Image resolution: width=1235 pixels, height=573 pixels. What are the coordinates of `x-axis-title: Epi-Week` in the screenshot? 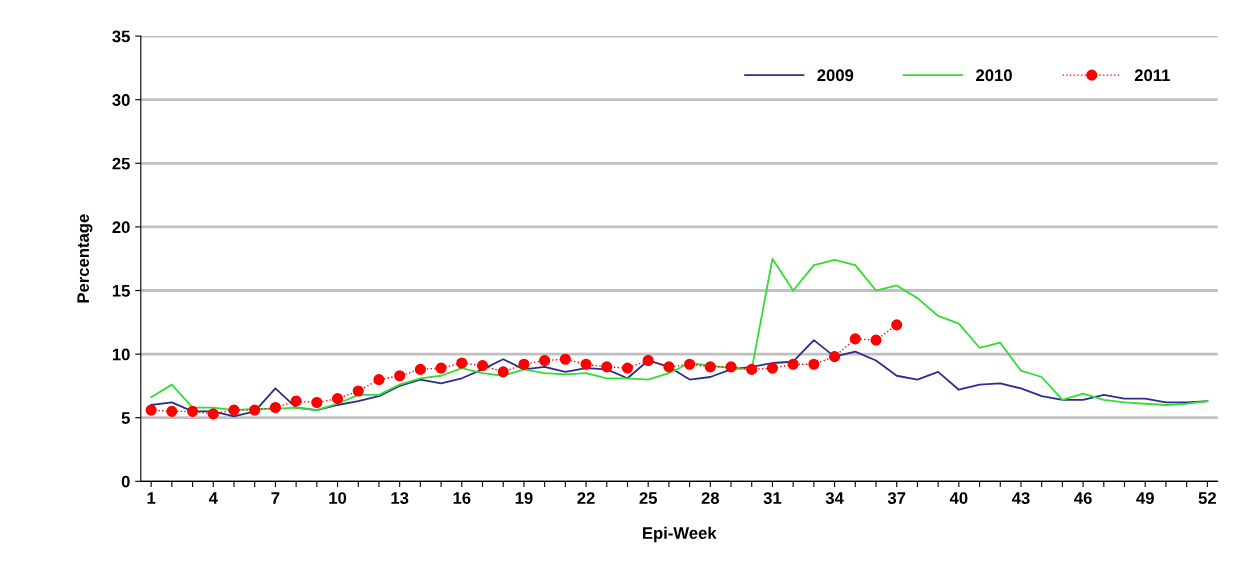 It's located at (680, 534).